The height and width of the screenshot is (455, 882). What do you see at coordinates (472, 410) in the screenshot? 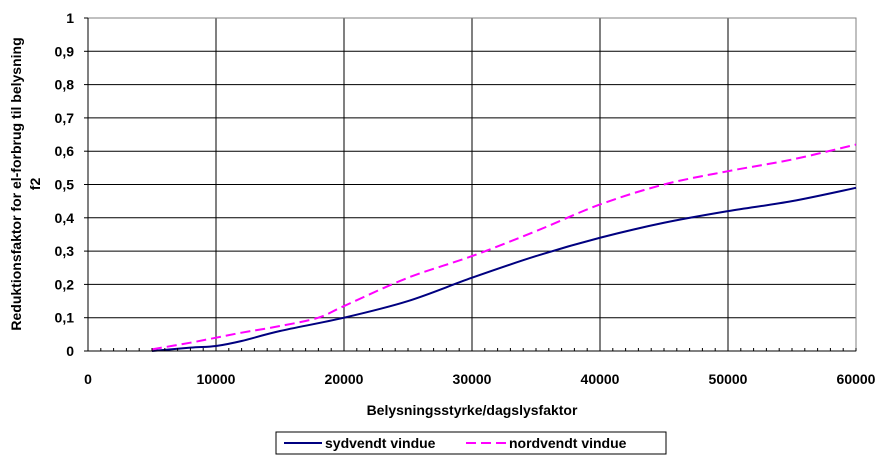
I see `x-axis-title: Belysningsstyrke/dagslysfaktor` at bounding box center [472, 410].